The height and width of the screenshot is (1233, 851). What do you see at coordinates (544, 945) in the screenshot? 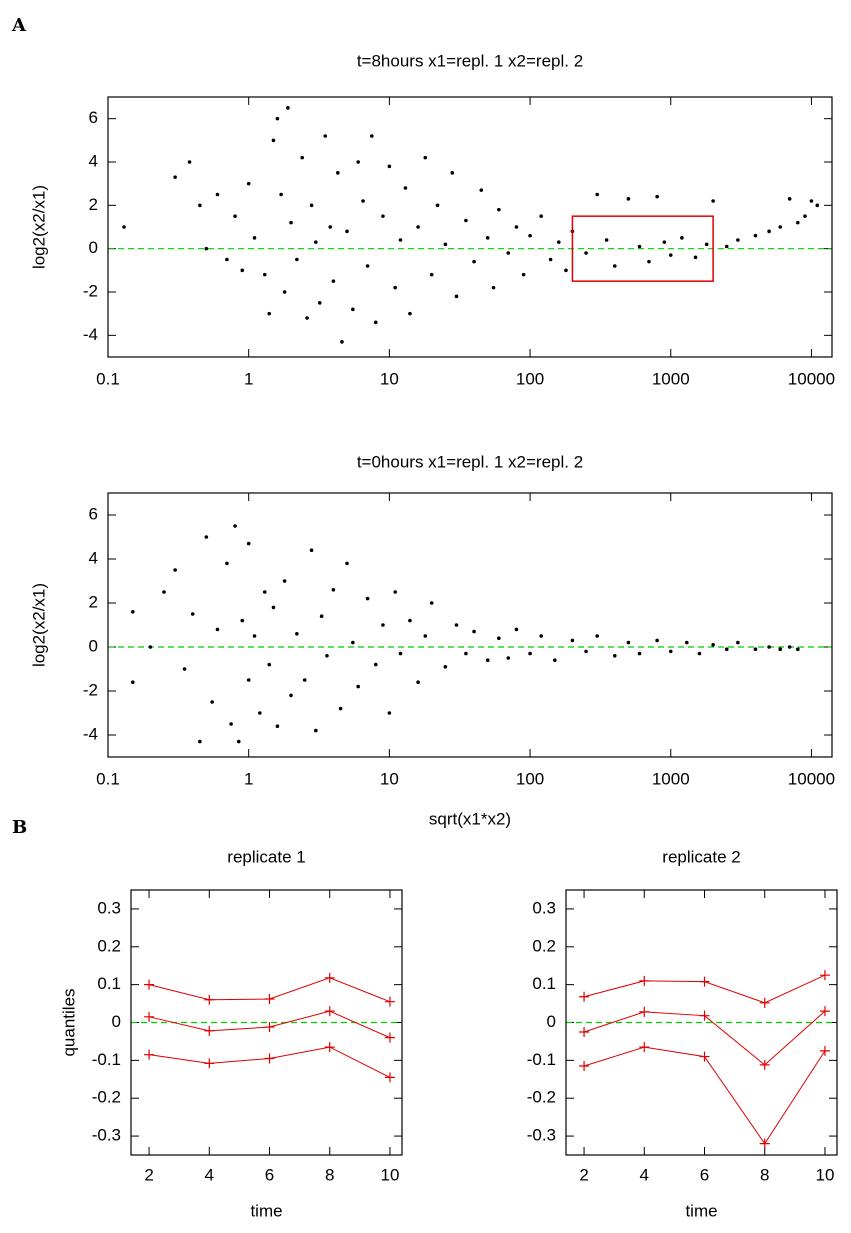
I see `y-tick-label: 0.2` at bounding box center [544, 945].